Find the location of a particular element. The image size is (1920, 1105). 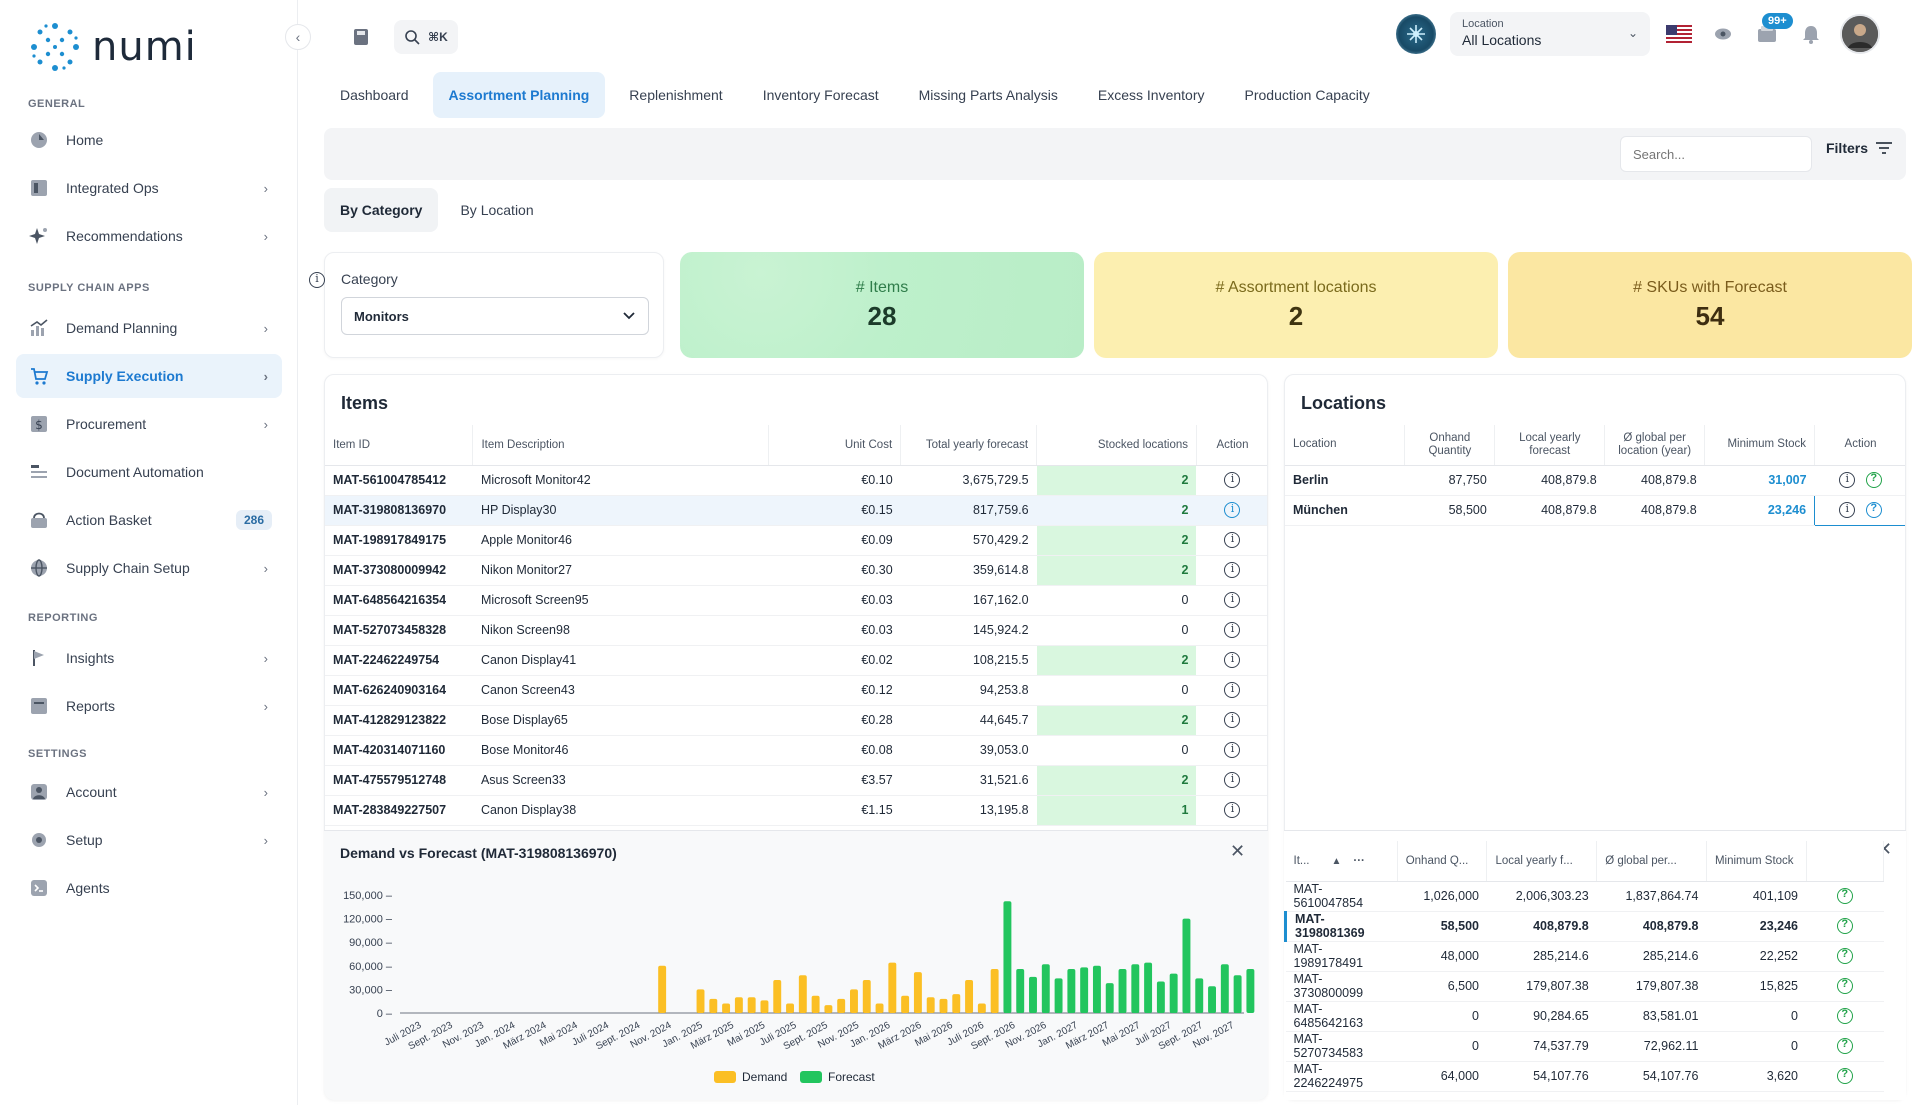

command-search-button: ⌘K is located at coordinates (426, 37).